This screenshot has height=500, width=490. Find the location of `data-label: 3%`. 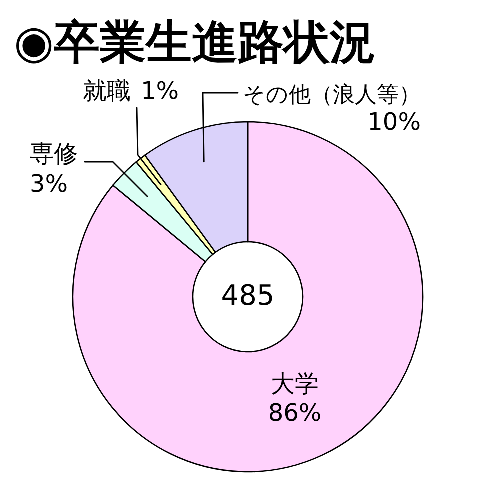

data-label: 3% is located at coordinates (49, 184).